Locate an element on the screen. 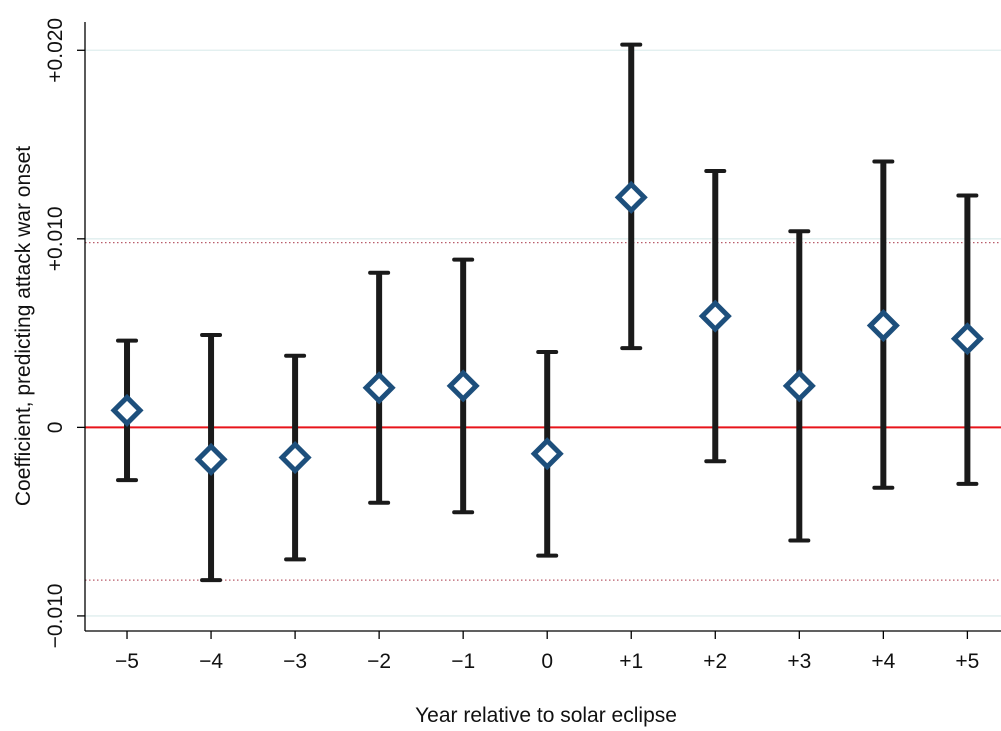  x-tick-label: +4 is located at coordinates (883, 661).